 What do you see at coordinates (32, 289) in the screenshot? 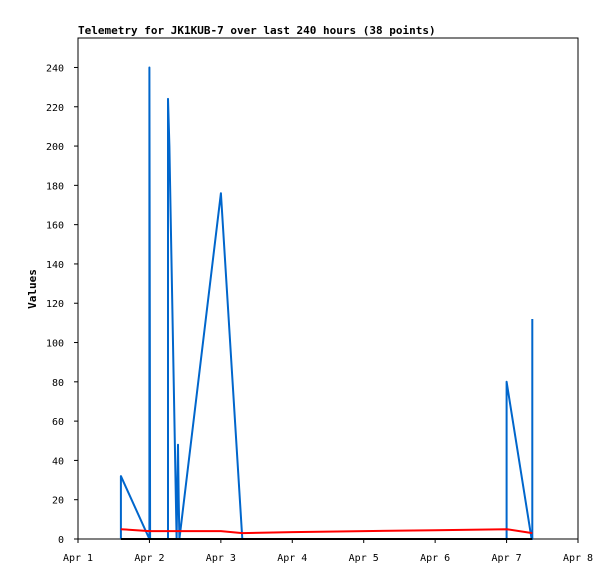
I see `y-axis-label: Values` at bounding box center [32, 289].